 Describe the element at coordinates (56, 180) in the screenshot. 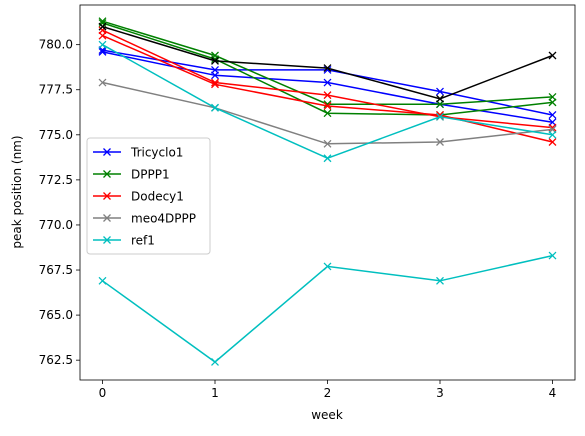

I see `y-tick-label: 772.5` at that location.